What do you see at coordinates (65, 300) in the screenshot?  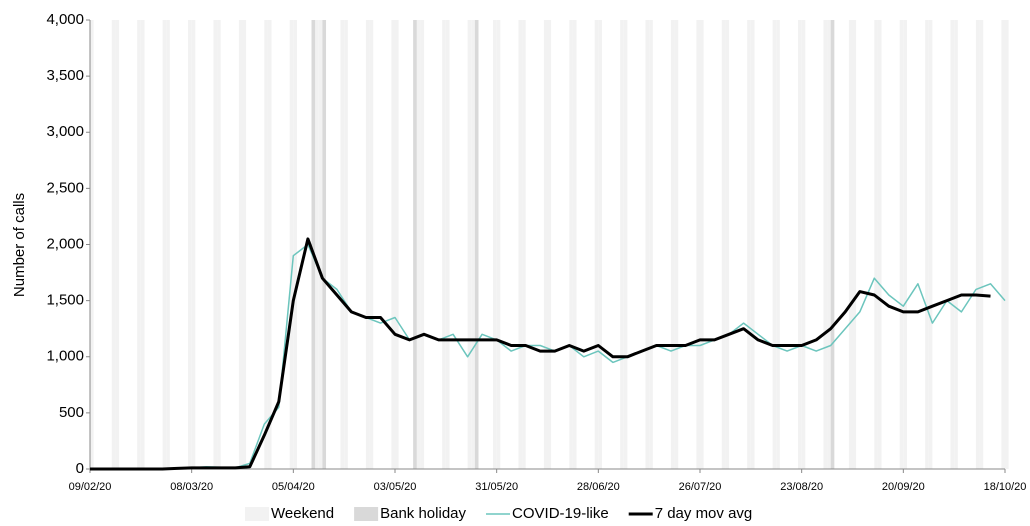 I see `y-tick-label: 1,500` at bounding box center [65, 300].